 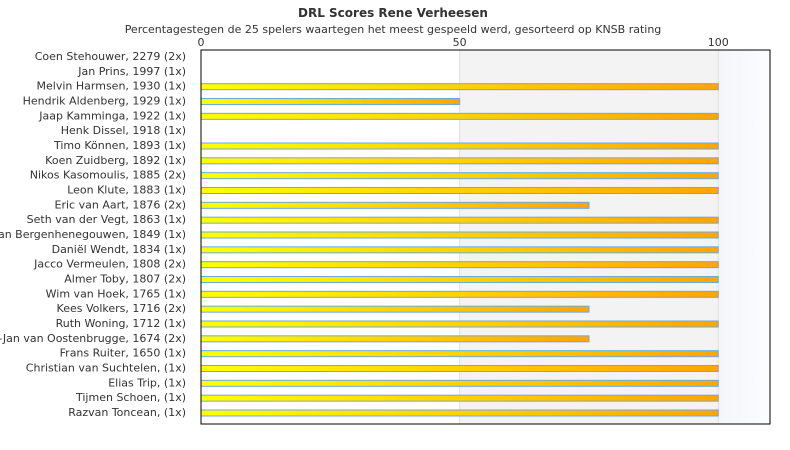 I want to click on category-label: Razvan Toncean, (1x), so click(x=127, y=412).